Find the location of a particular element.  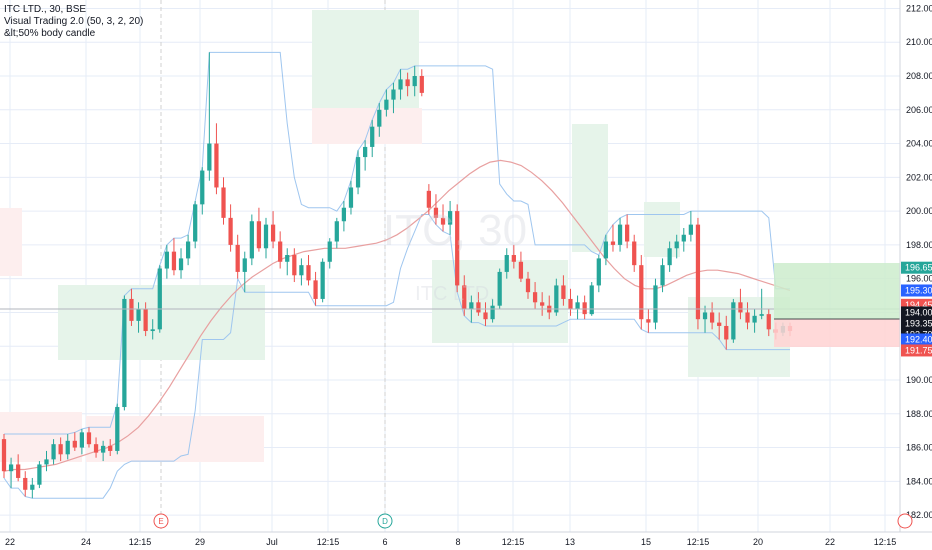

y-tick-label: 182.00 is located at coordinates (919, 515).